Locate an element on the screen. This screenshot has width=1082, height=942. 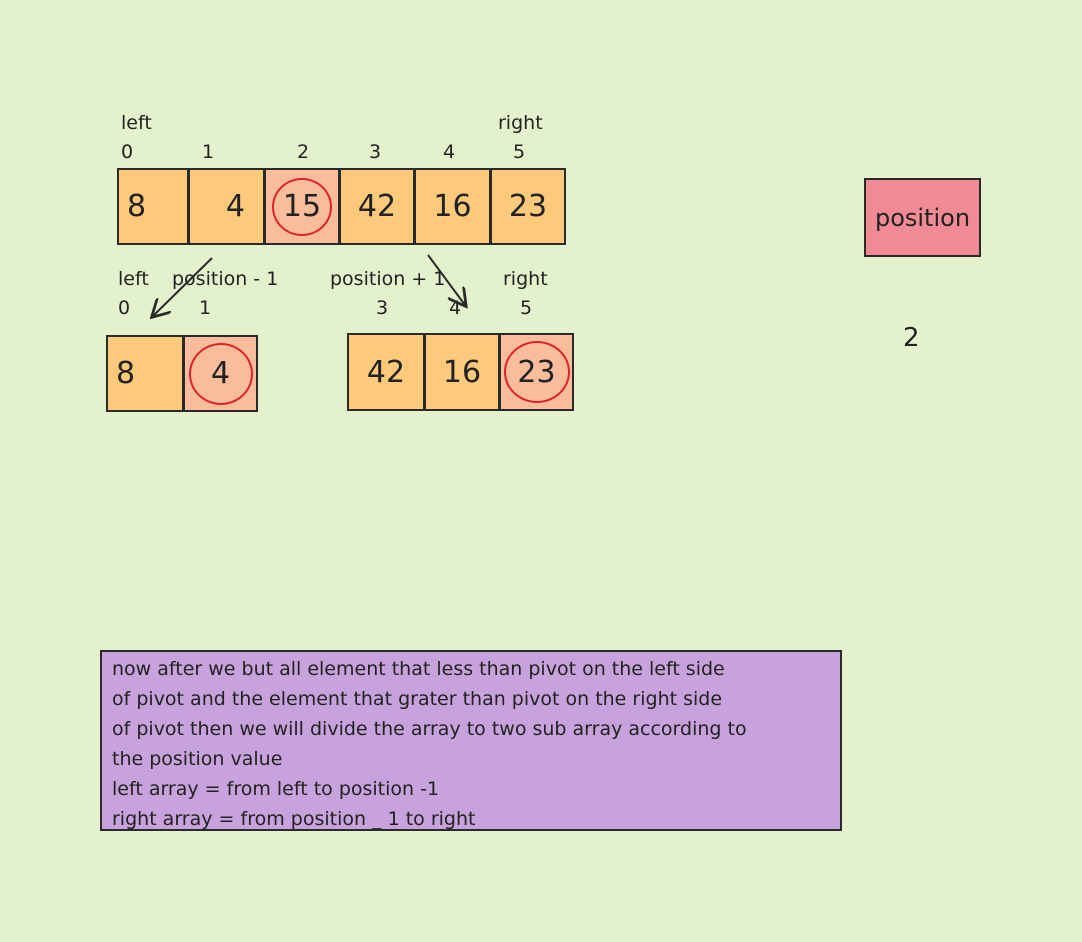
right-sub-cell-3: 42 is located at coordinates (386, 372).